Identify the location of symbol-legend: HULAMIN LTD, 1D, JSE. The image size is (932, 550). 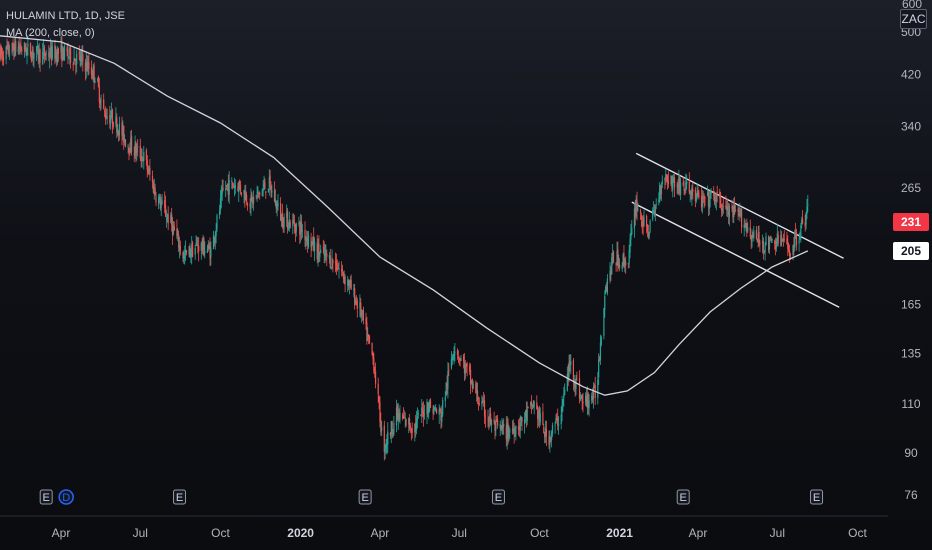
(65, 16).